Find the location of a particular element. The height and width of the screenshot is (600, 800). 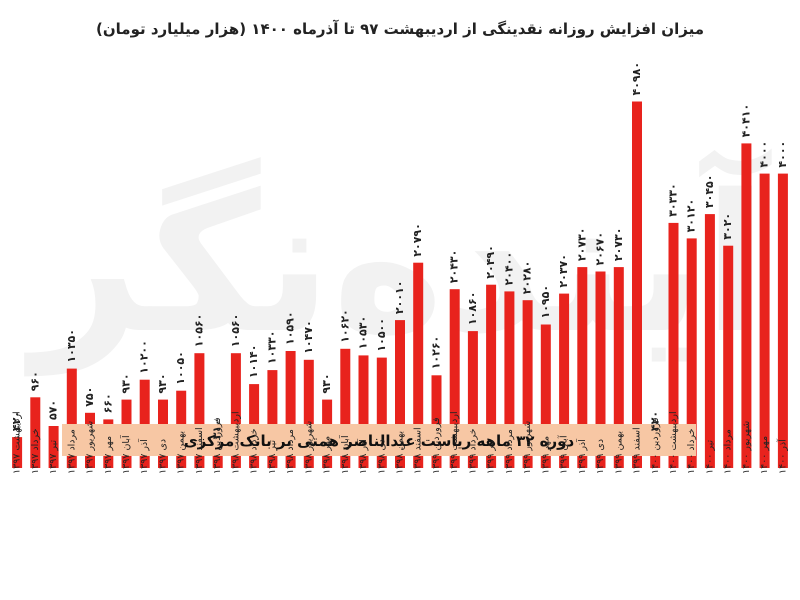

category-label-27: مرداد ۱۳۹۹ is located at coordinates (509, 451).